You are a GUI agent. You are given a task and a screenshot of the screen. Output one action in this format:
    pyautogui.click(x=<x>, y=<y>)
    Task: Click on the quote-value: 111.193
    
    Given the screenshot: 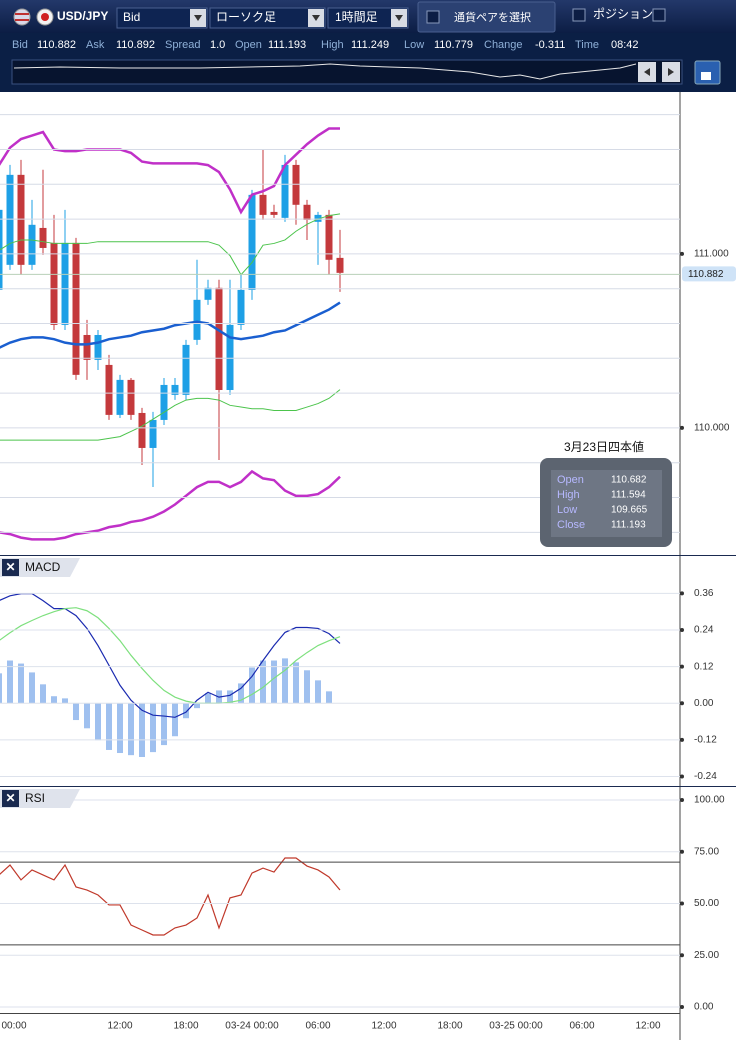 What is the action you would take?
    pyautogui.click(x=287, y=45)
    